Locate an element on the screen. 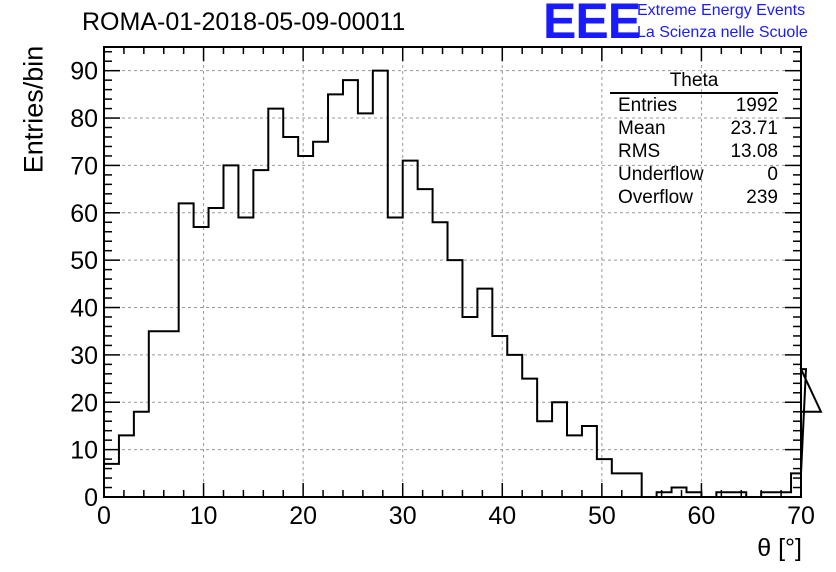 This screenshot has height=572, width=836. y-tick-label: 40 is located at coordinates (84, 309).